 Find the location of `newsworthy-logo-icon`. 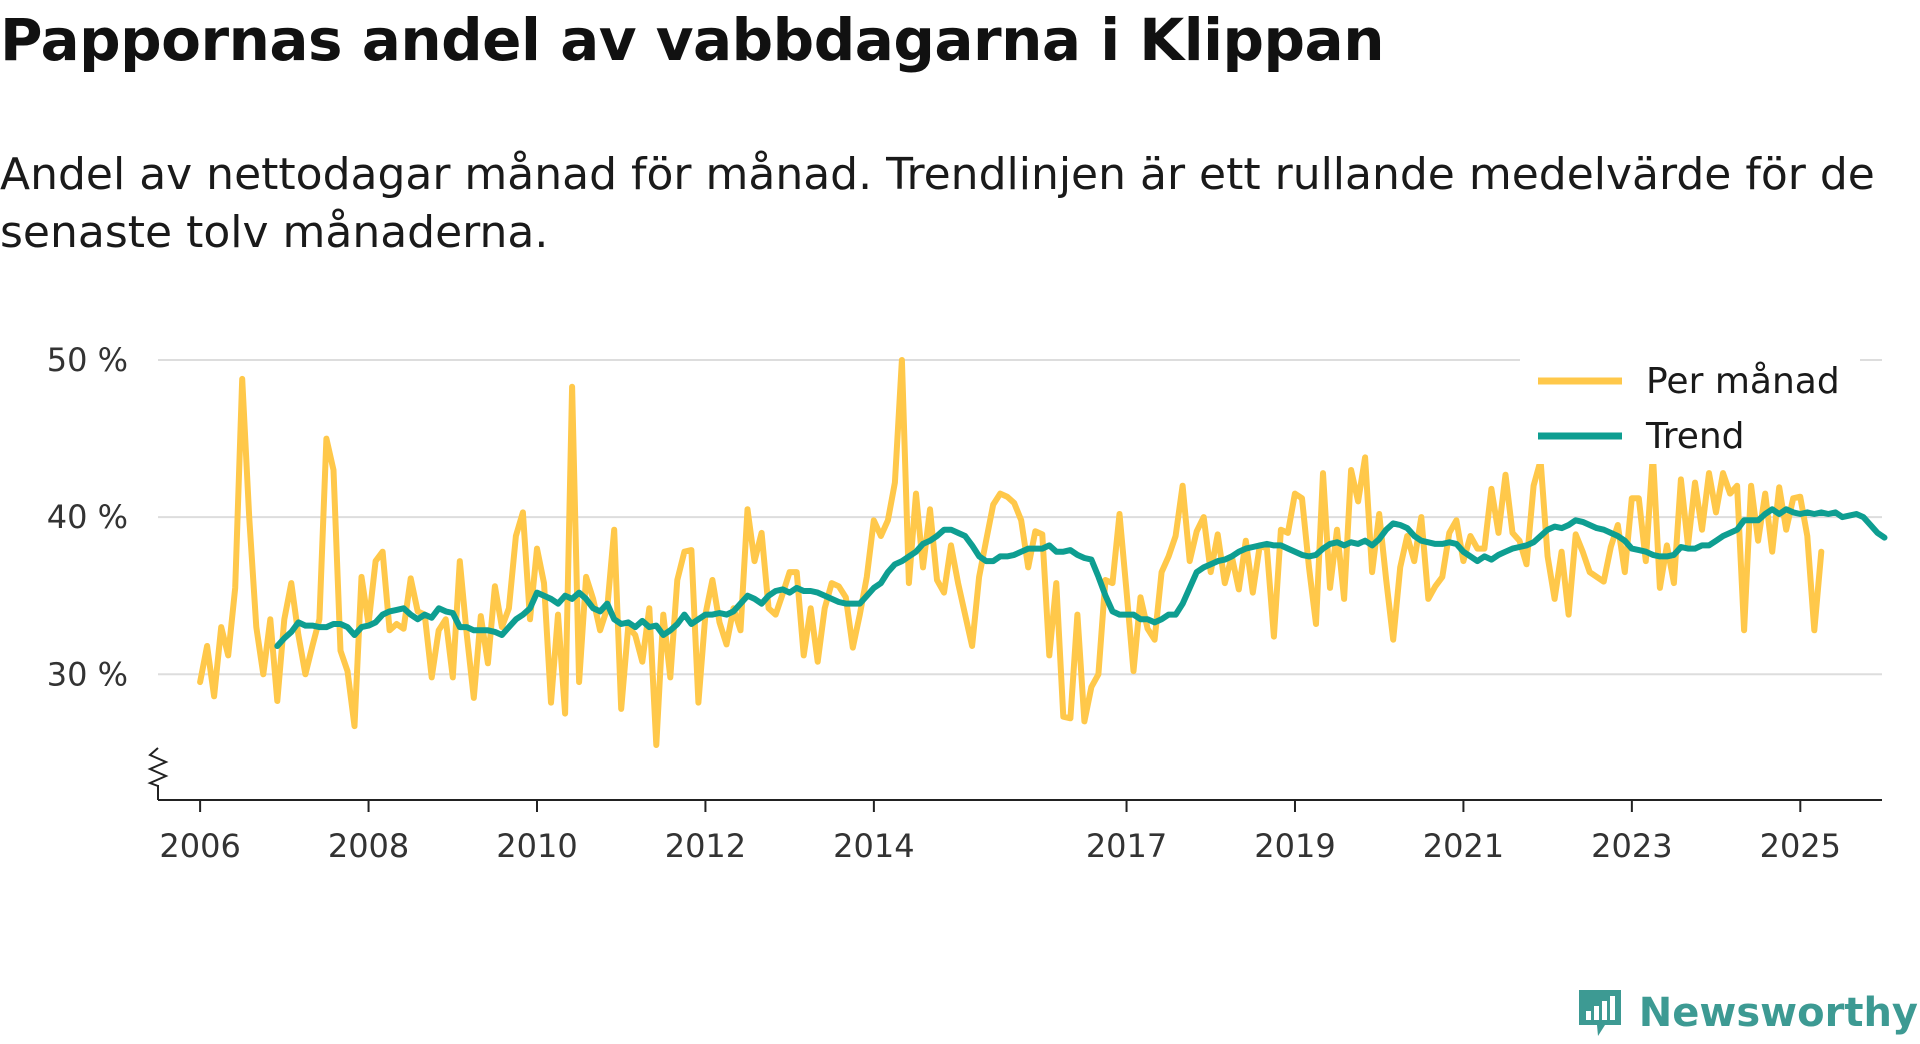

newsworthy-logo-icon is located at coordinates (1599, 1013).